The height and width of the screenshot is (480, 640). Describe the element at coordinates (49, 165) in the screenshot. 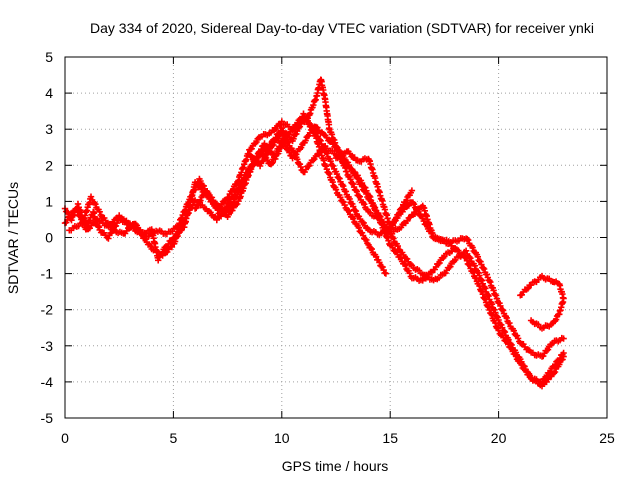

I see `y-tick-label: 2` at that location.